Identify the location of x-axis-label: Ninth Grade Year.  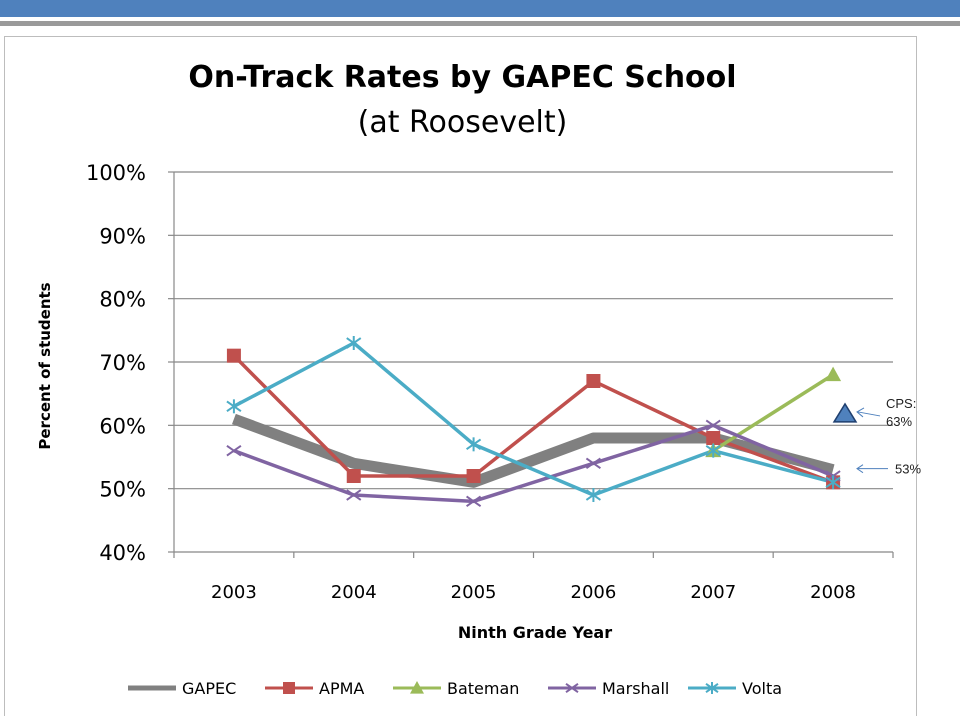
(535, 632).